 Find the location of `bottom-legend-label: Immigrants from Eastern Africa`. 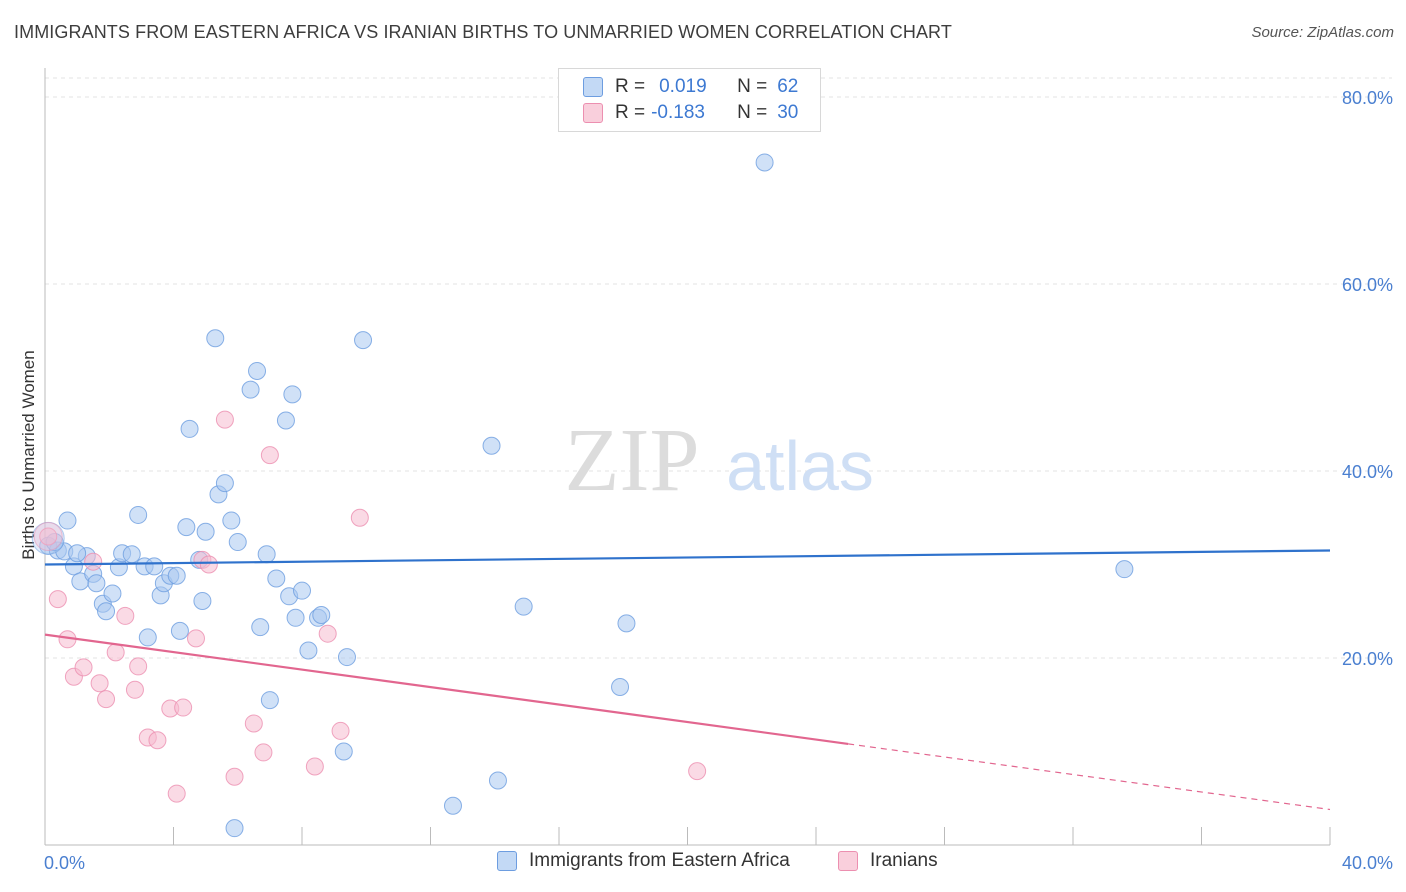

bottom-legend-label: Immigrants from Eastern Africa is located at coordinates (659, 860).